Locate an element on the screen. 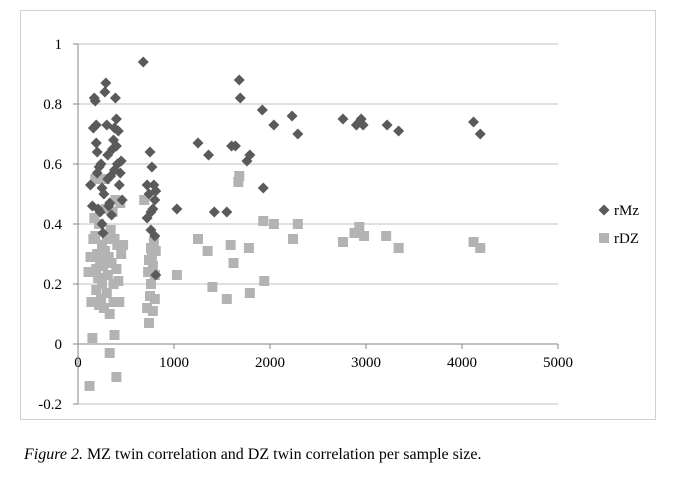 The image size is (680, 480). x-tick-label: 4000 is located at coordinates (462, 363).